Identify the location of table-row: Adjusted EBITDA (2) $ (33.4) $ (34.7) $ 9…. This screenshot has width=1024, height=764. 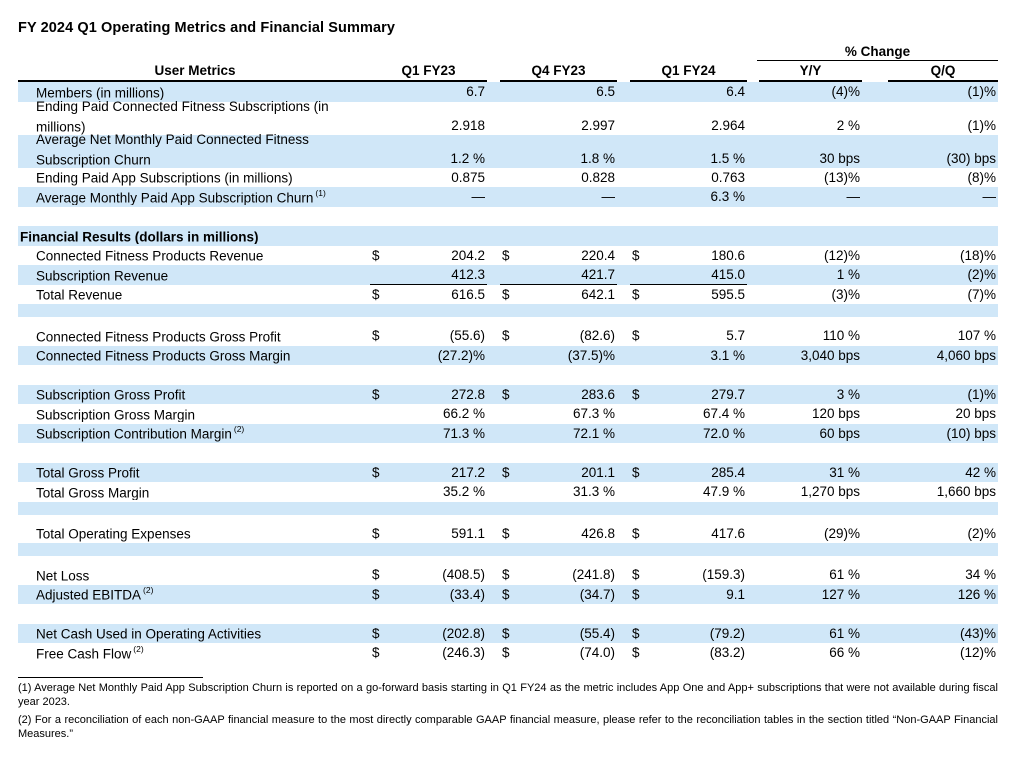
(508, 594).